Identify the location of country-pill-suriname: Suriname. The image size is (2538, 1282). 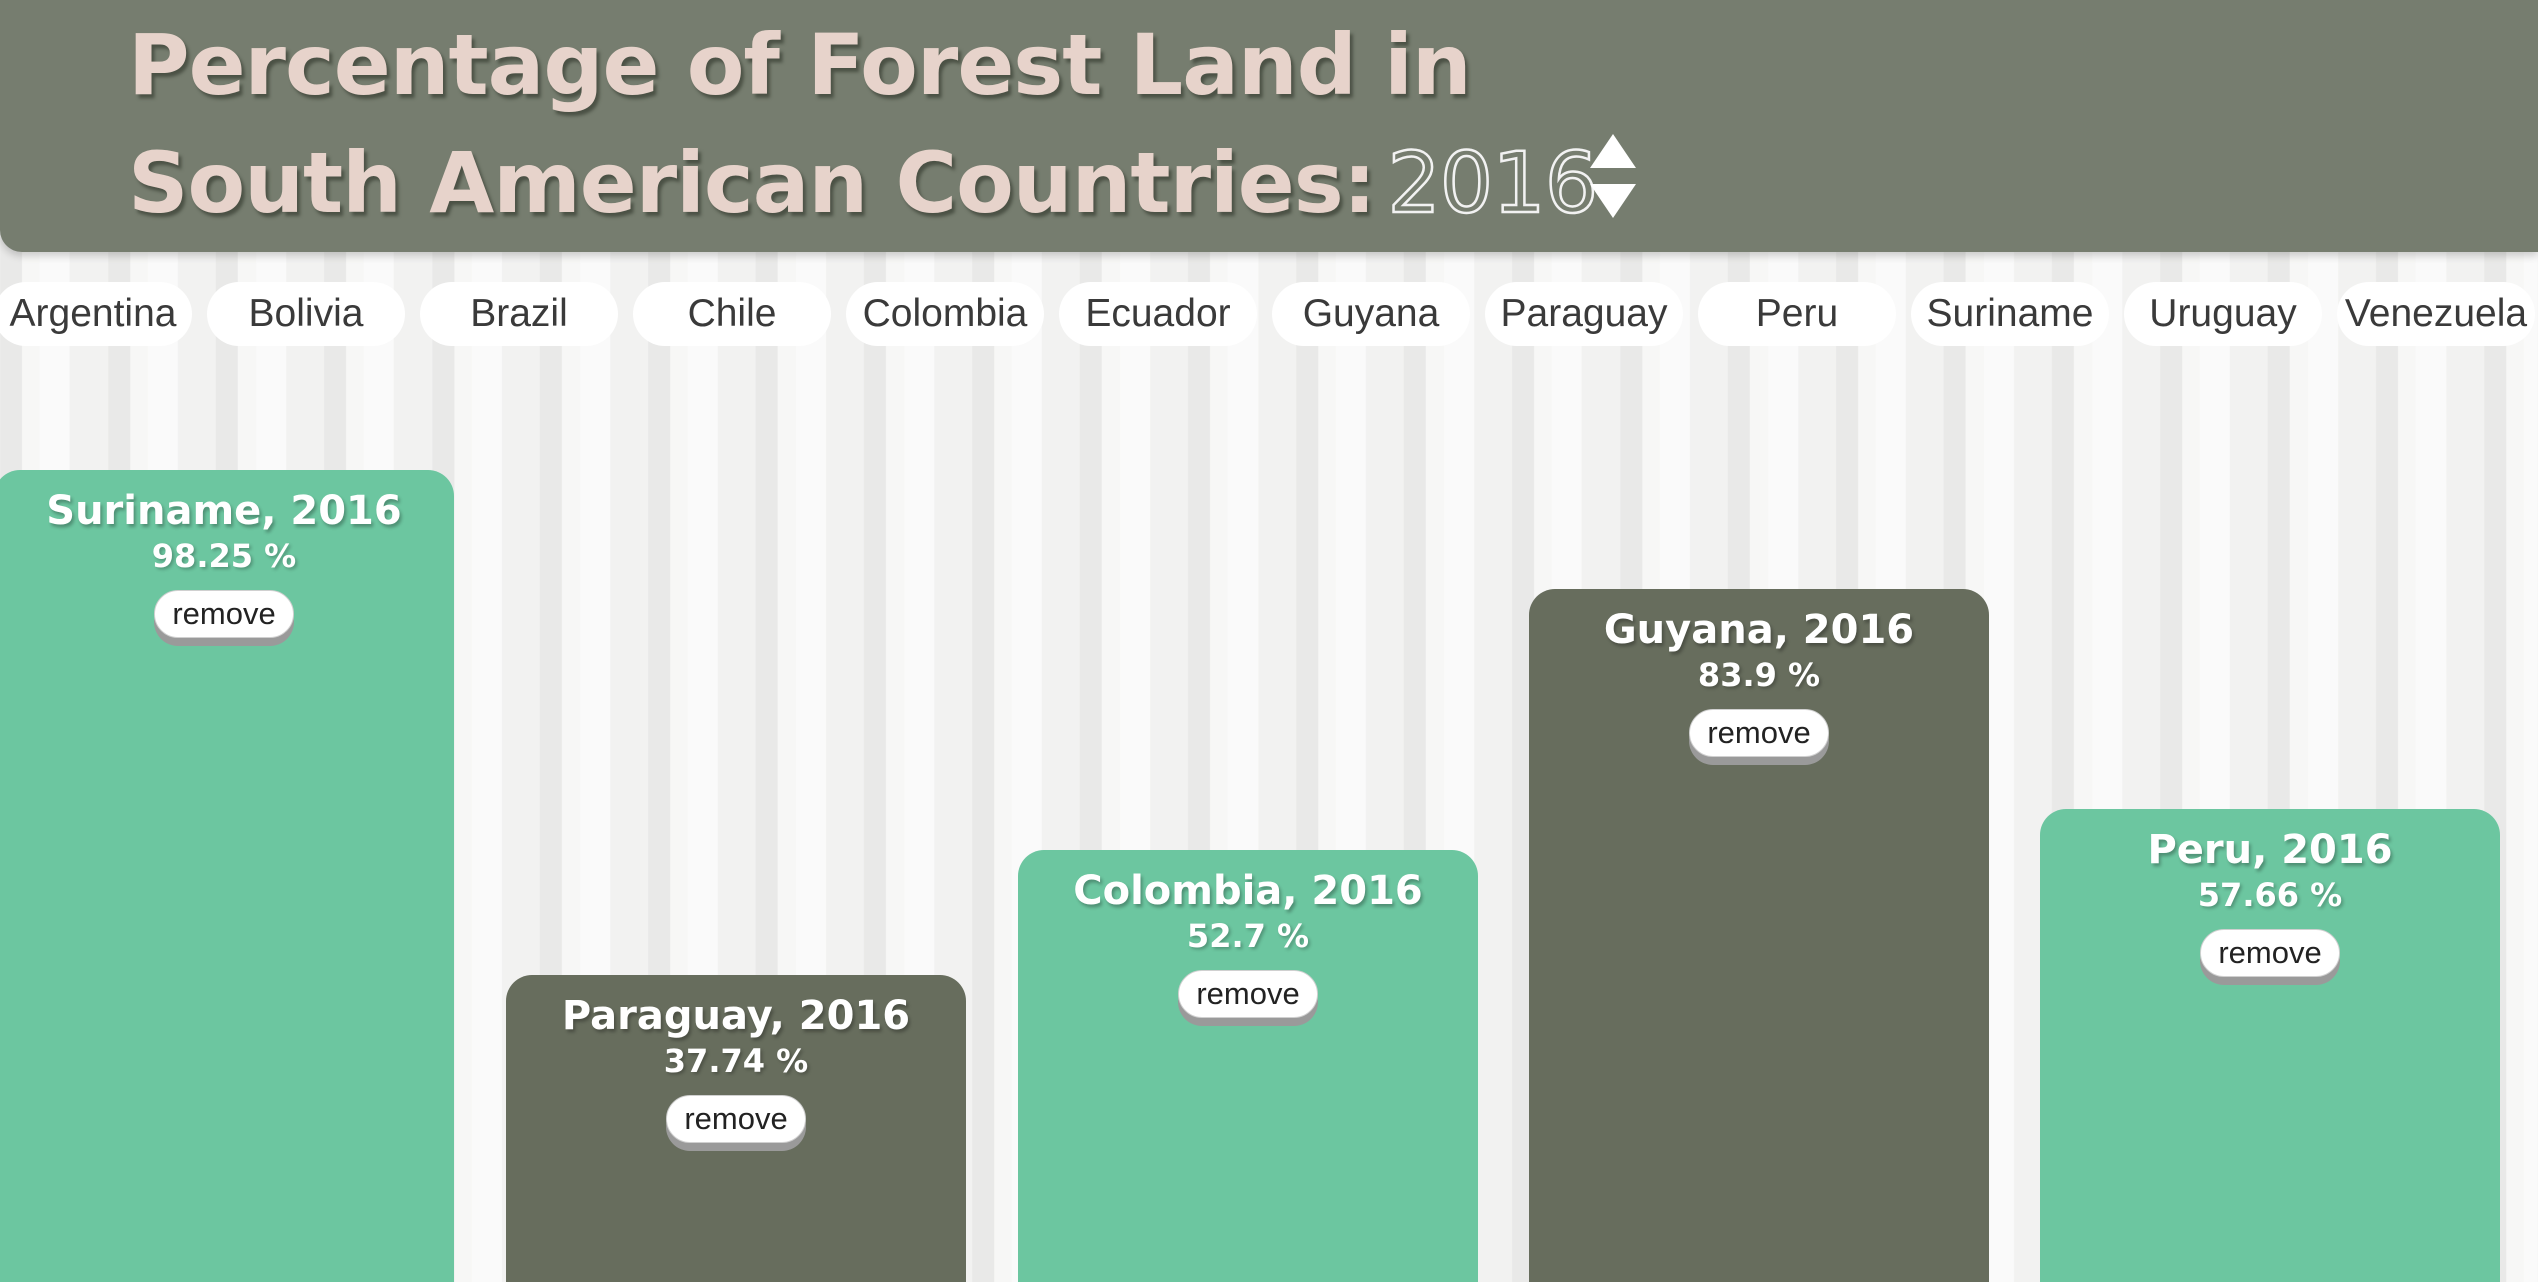
(2010, 314).